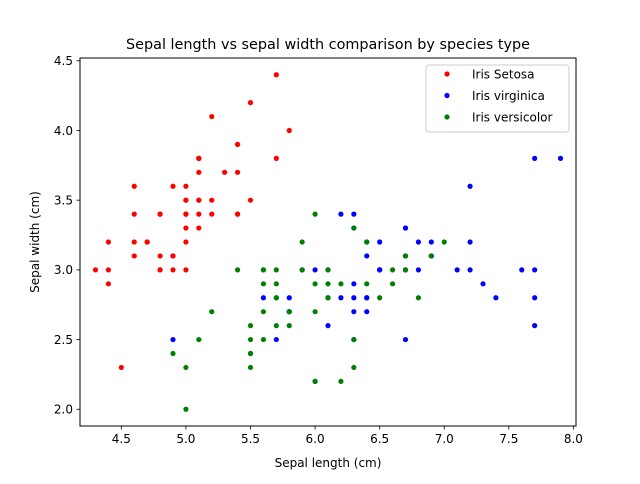  Describe the element at coordinates (347, 436) in the screenshot. I see `x-axis: 4.5 5.0 5.5 6.0 6.5 7.0 7.5 8.0` at that location.